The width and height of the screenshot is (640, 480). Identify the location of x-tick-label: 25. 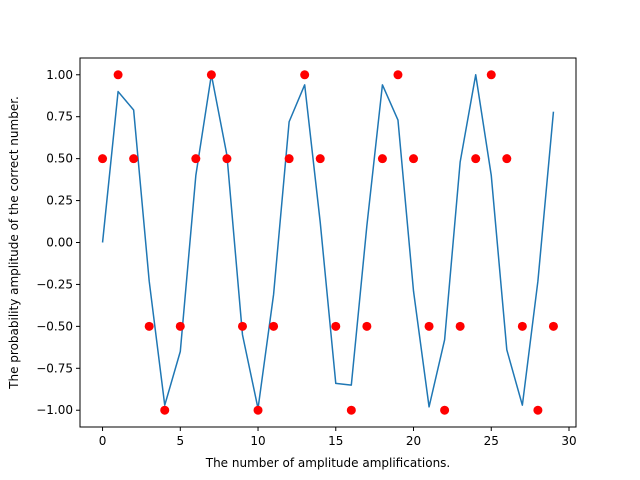
(491, 441).